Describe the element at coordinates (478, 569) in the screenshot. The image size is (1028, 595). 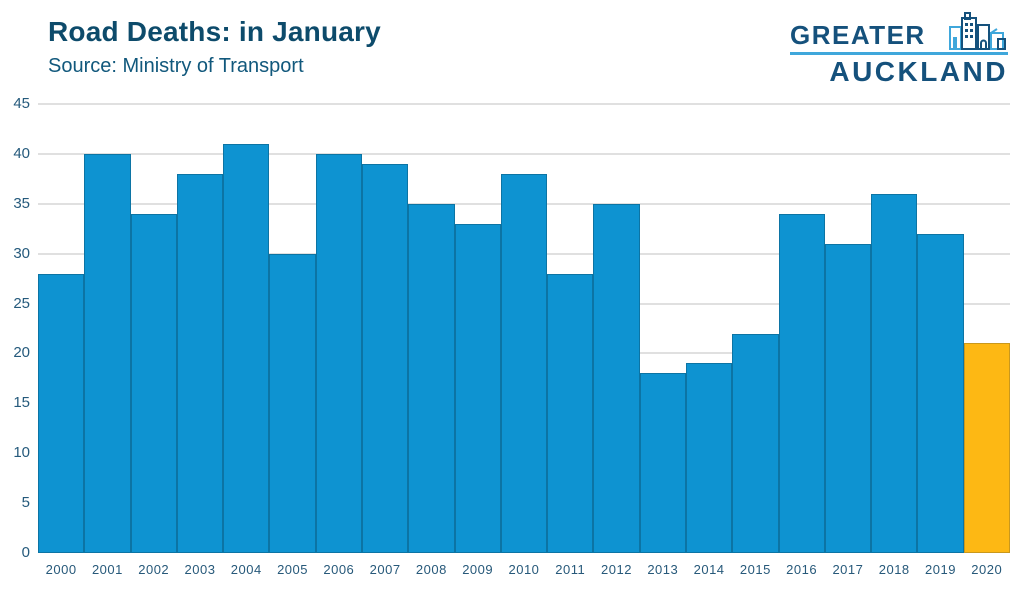
I see `x-tick-label-2009: 2009` at that location.